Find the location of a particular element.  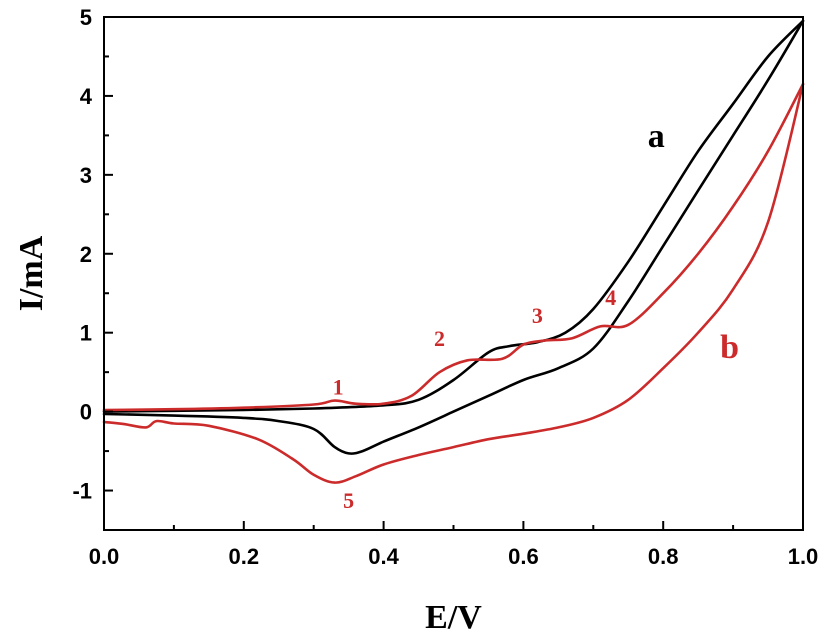

peak-annotations: 1 2 3 4 5 is located at coordinates (475, 399).